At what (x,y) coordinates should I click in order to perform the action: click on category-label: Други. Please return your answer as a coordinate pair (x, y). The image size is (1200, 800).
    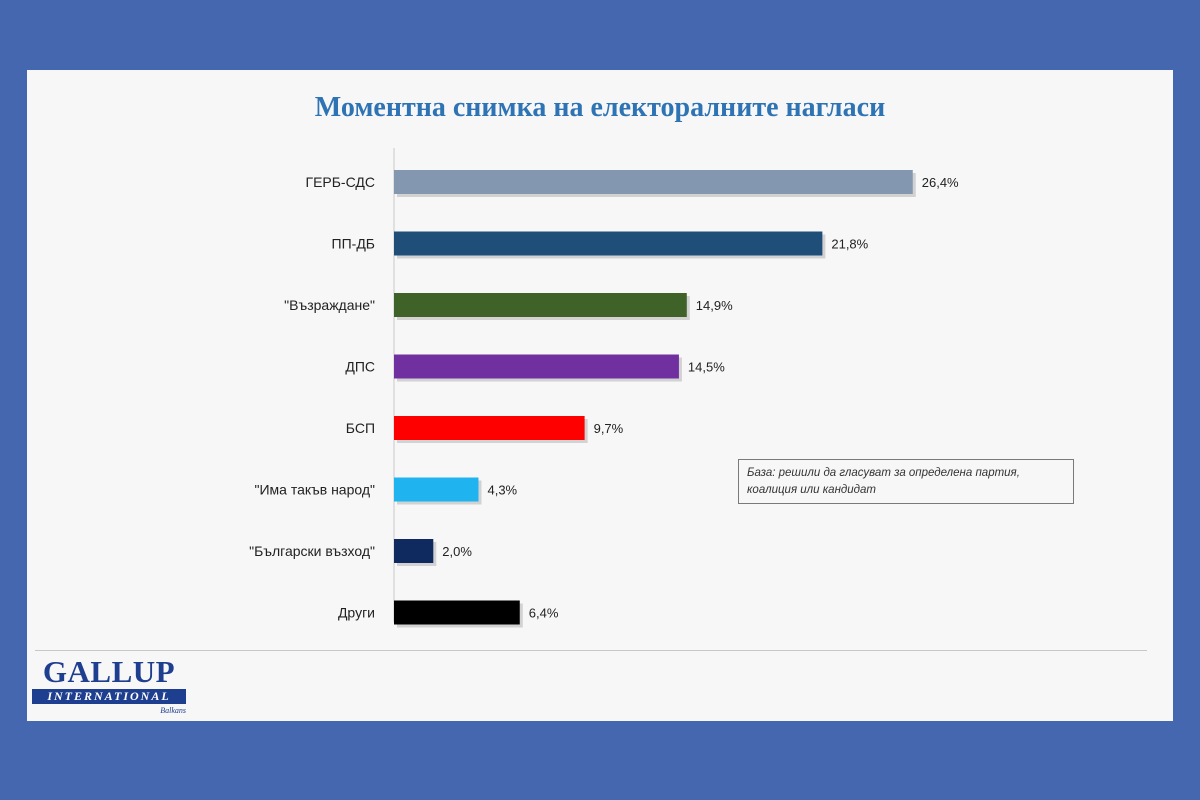
    Looking at the image, I should click on (356, 613).